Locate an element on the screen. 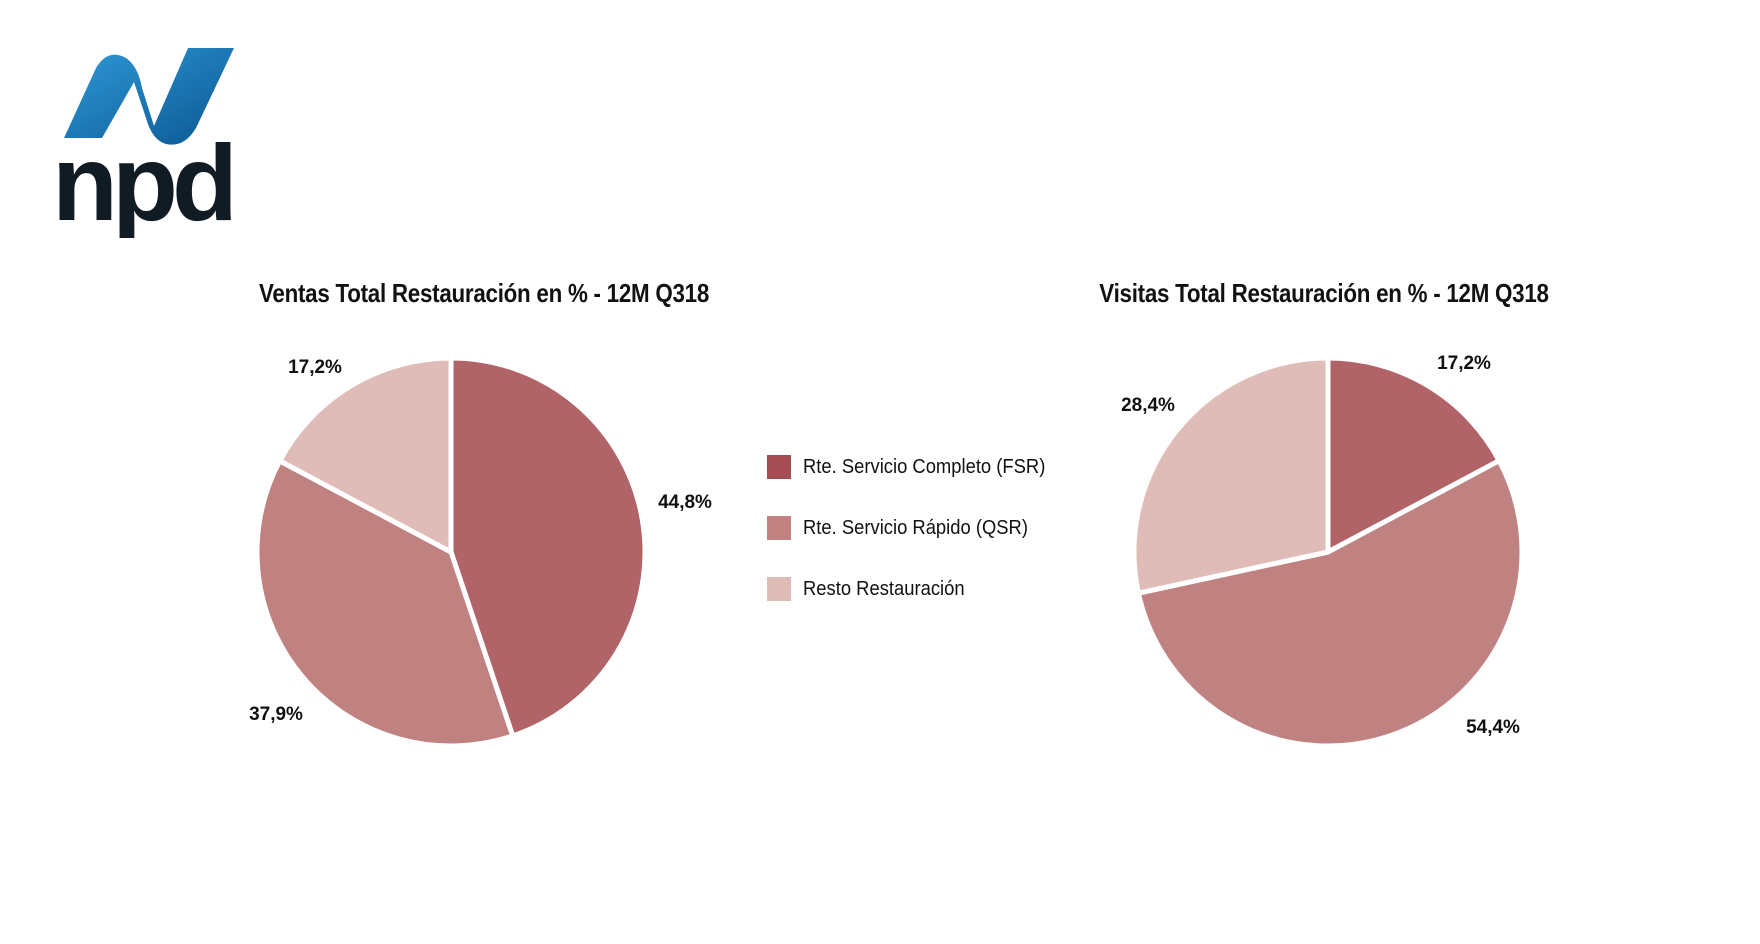  legend-label: Rte. Servicio Rápido (QSR) is located at coordinates (915, 527).